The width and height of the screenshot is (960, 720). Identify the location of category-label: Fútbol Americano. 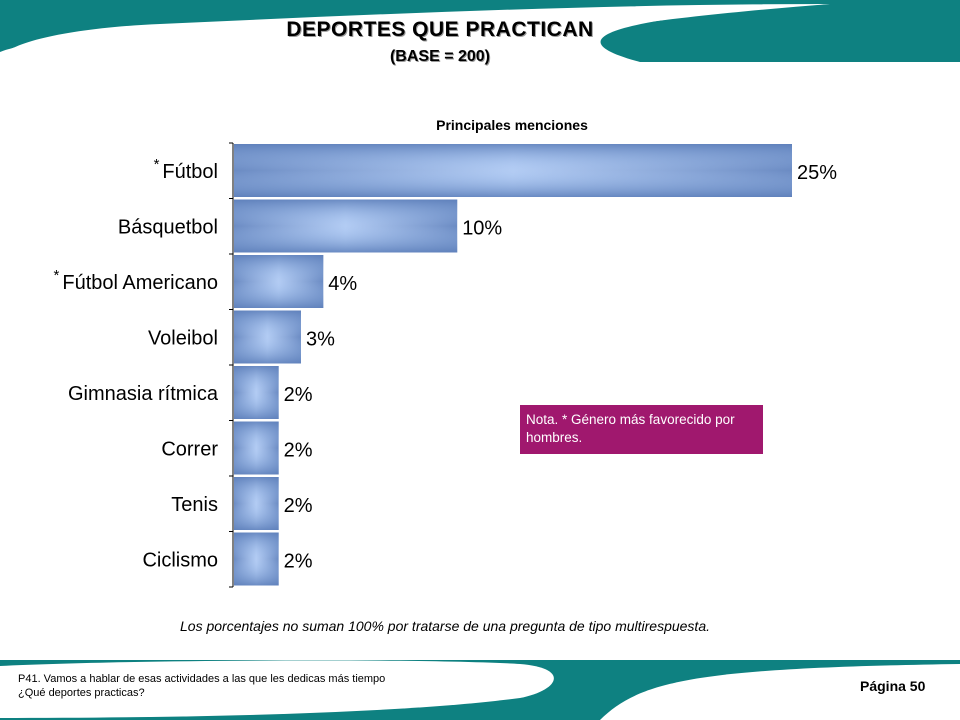
(140, 283).